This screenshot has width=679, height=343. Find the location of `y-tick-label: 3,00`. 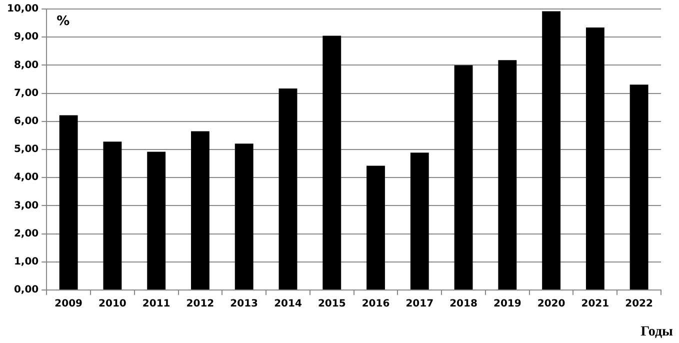

y-tick-label: 3,00 is located at coordinates (26, 206).